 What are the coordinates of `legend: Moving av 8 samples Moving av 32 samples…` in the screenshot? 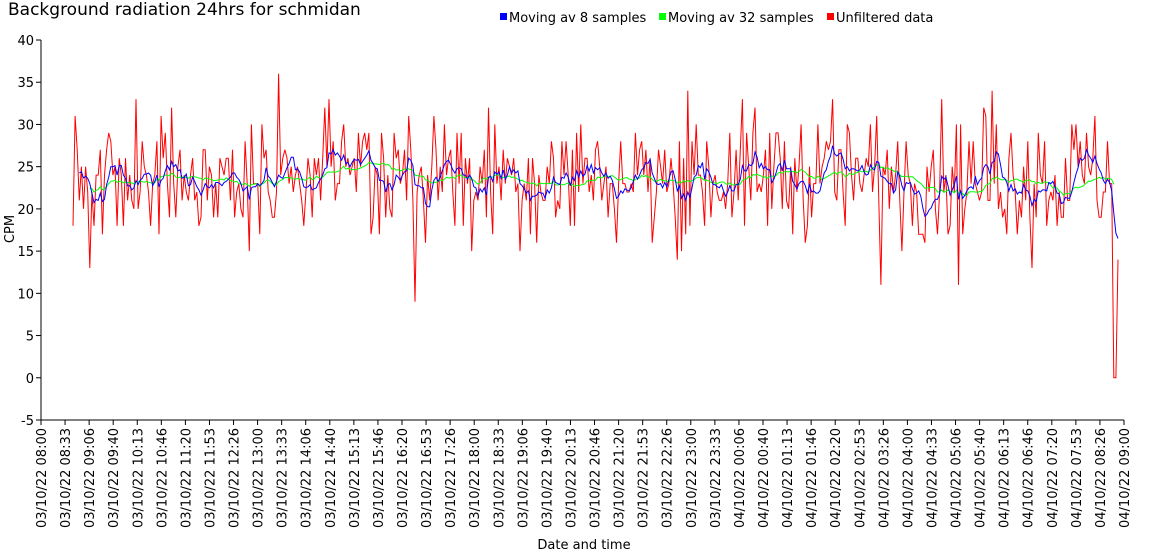 It's located at (716, 18).